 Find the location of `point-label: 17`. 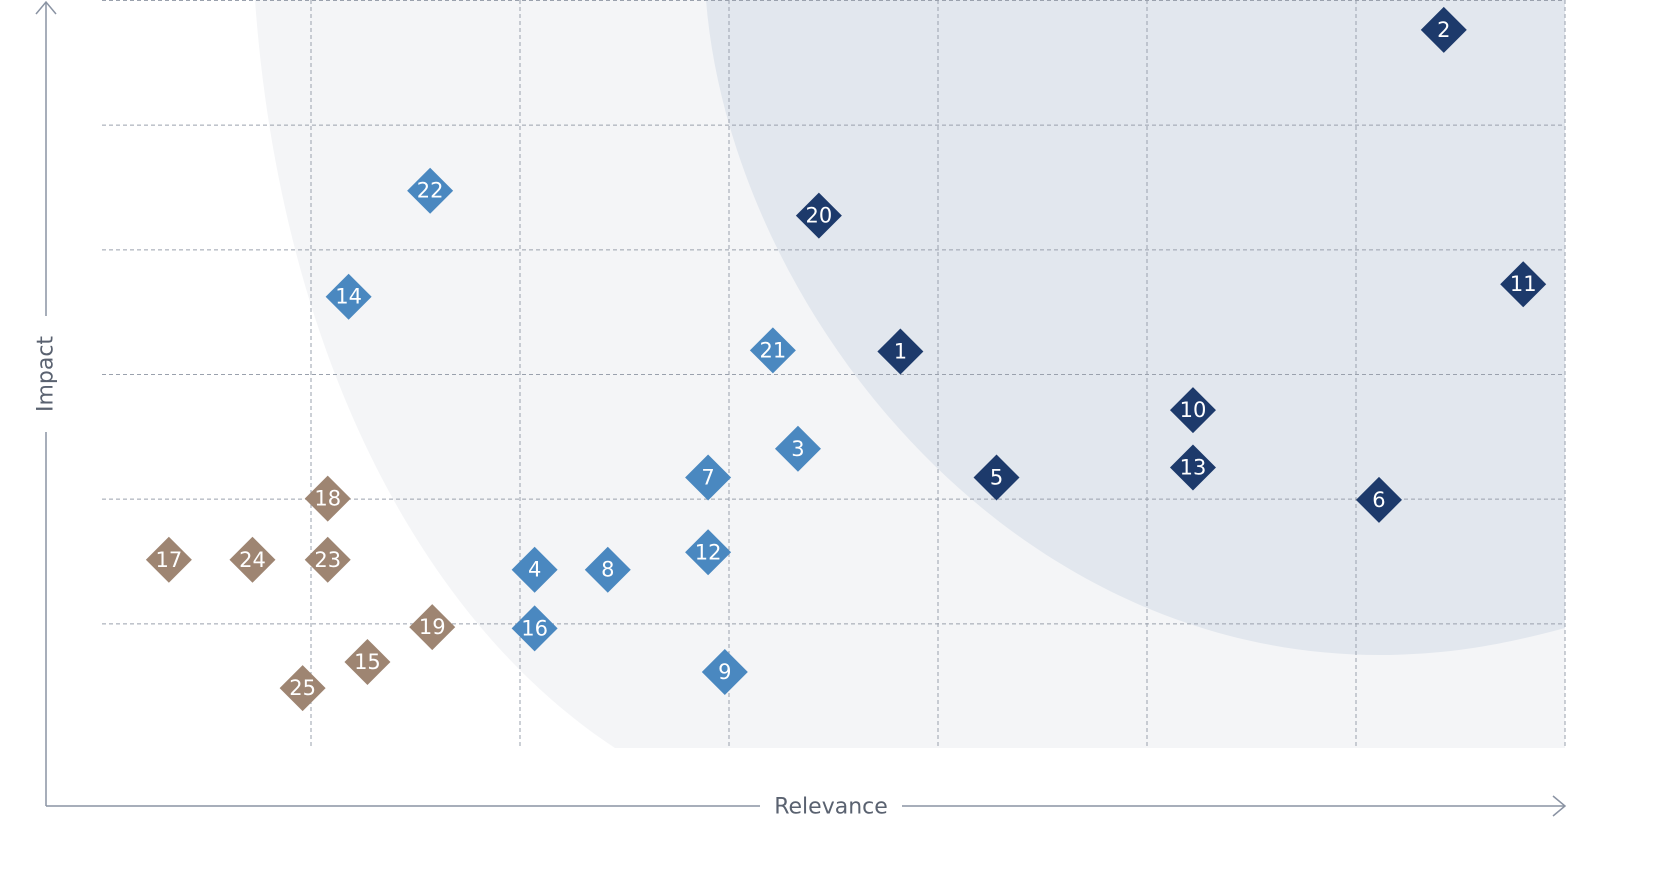

point-label: 17 is located at coordinates (169, 560).